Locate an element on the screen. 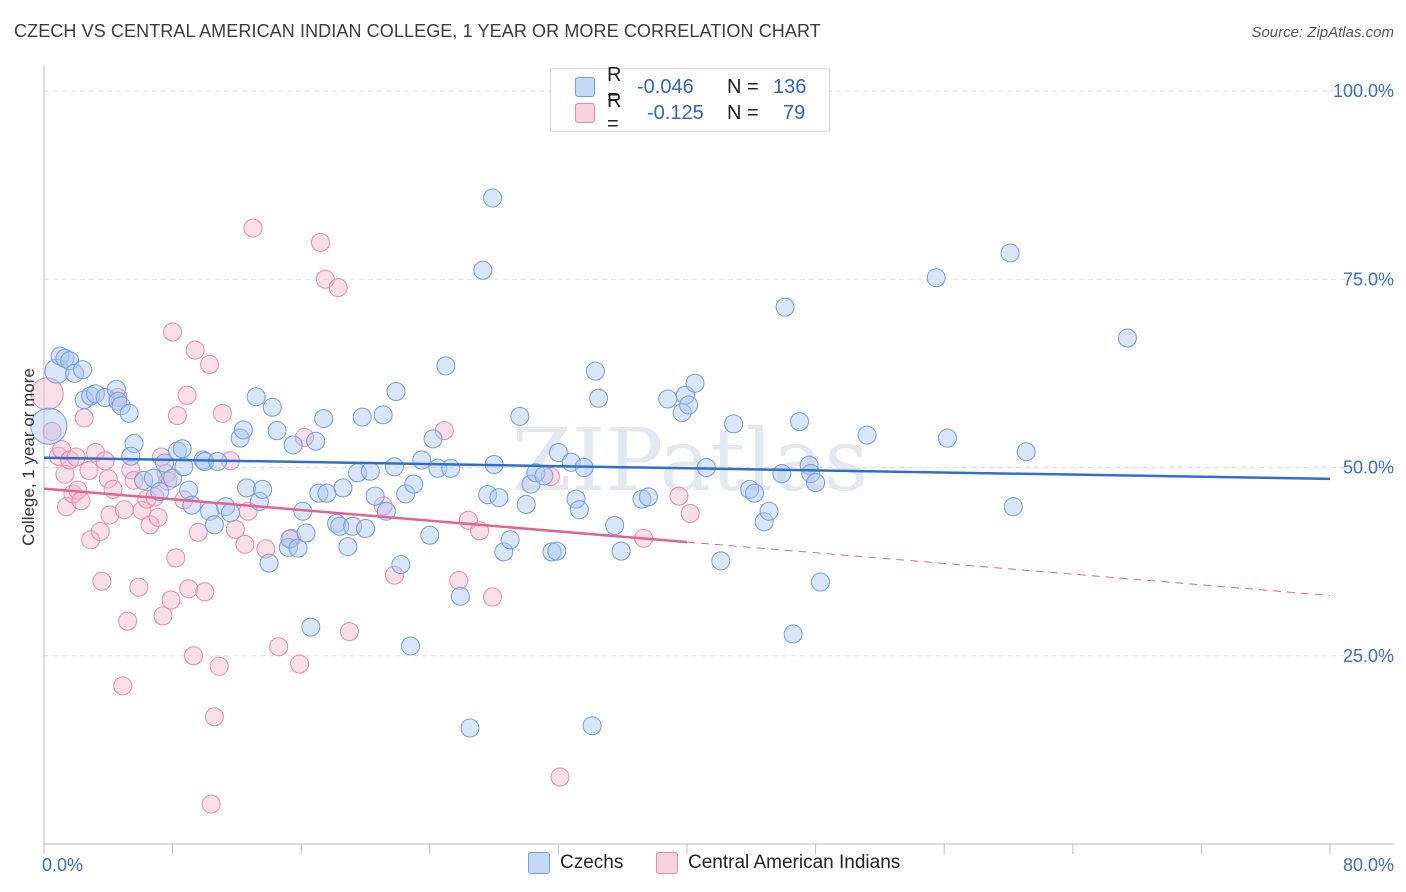 The width and height of the screenshot is (1406, 892). legend-row-central-american-indians: R = -0.125 N = 79 is located at coordinates (690, 112).